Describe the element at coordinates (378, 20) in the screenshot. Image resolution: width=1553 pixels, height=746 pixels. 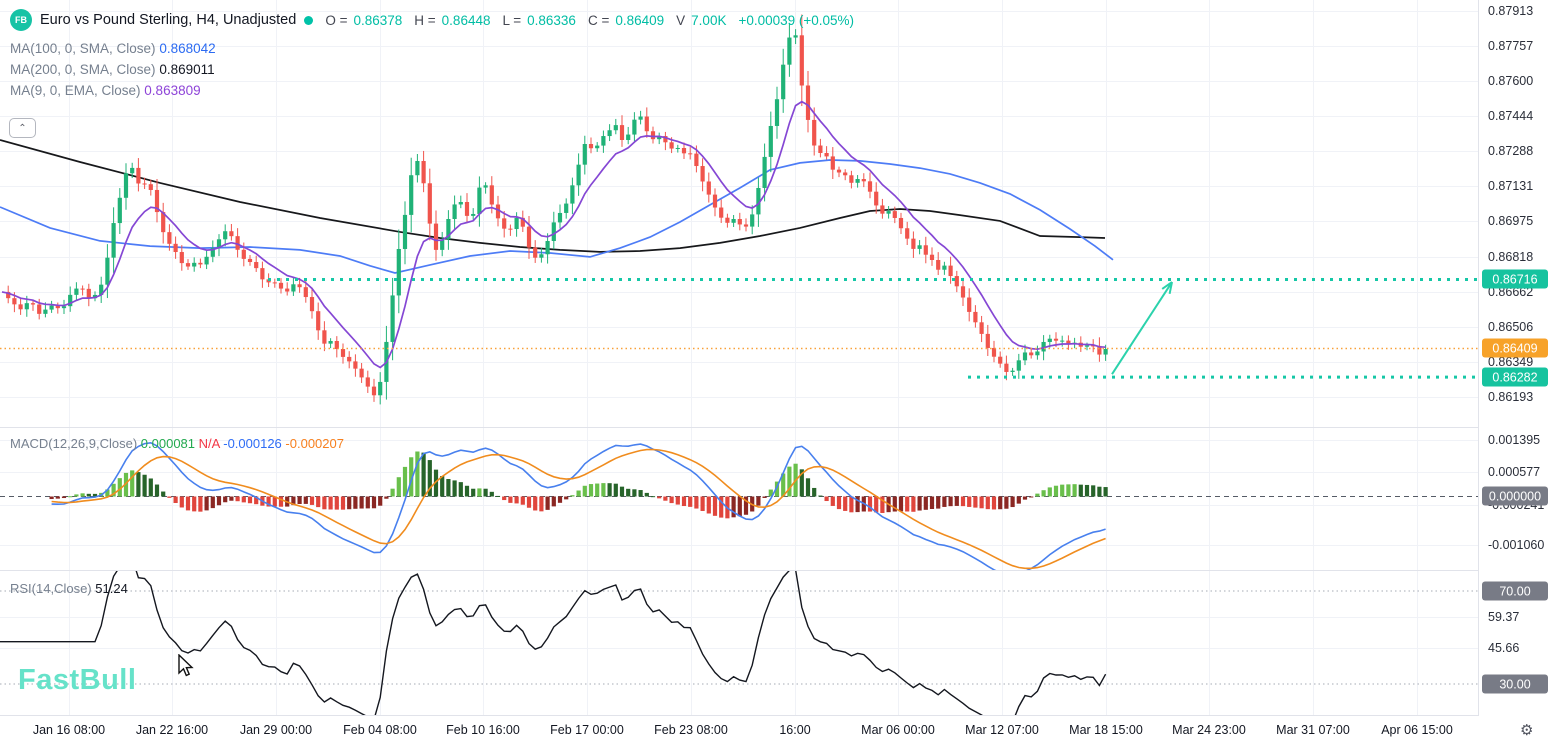
I see `open-value: 0.86378` at that location.